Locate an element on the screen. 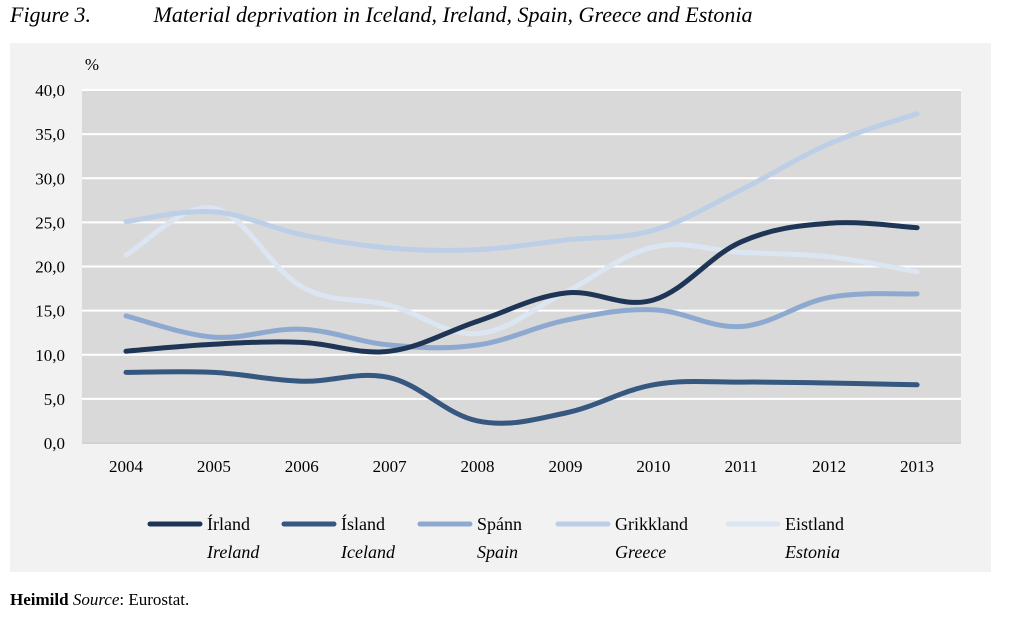 This screenshot has width=1023, height=622. y-axis: 0,0 5,0 10,0 15,0 20,0 25,0 30,0 35,0 40,0% is located at coordinates (67, 254).